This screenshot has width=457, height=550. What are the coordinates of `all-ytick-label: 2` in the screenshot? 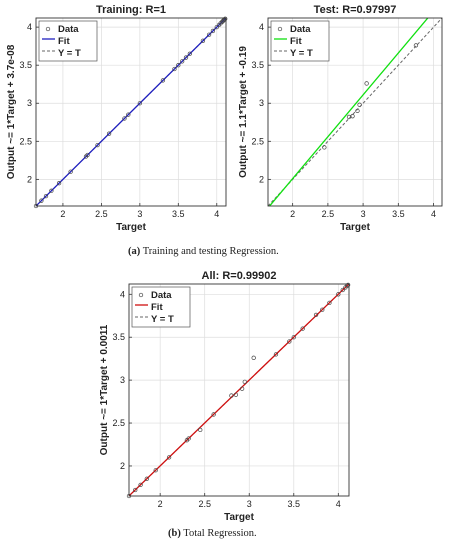 It's located at (122, 466).